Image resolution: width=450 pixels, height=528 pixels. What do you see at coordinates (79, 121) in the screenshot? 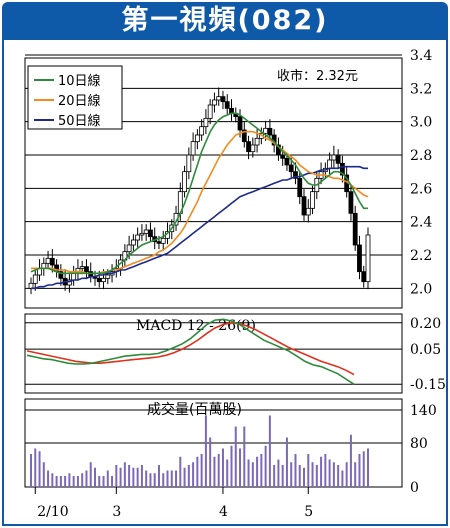
I see `legend-label: 50日線` at bounding box center [79, 121].